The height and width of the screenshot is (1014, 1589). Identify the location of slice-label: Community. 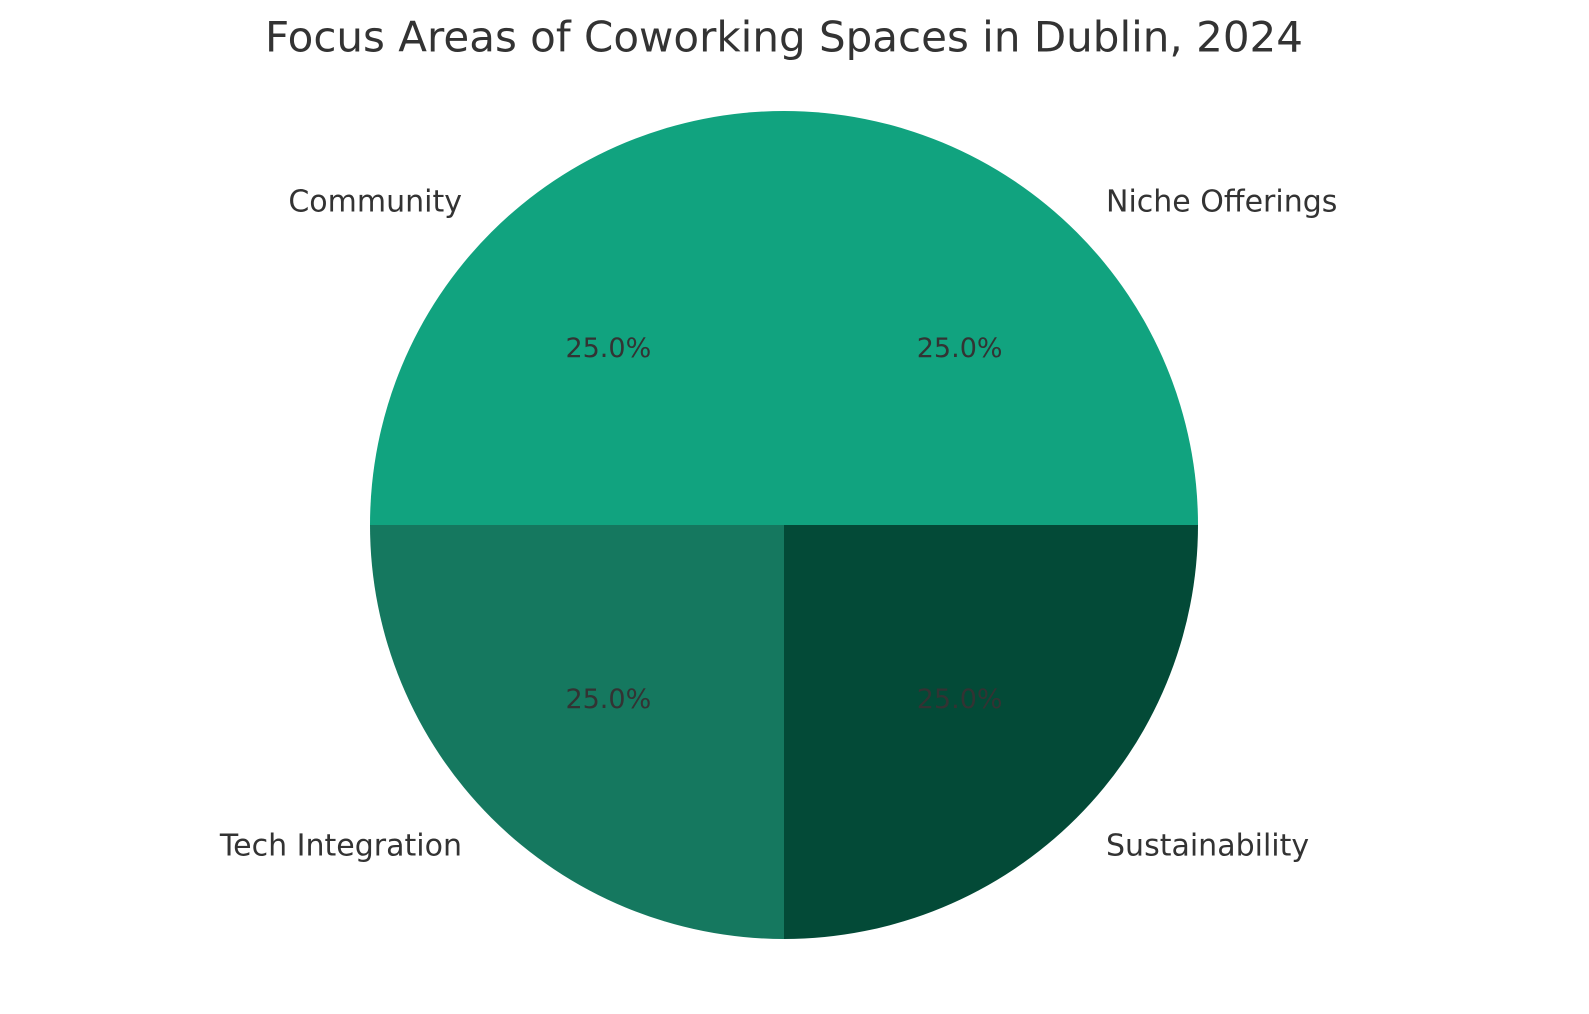
(375, 201).